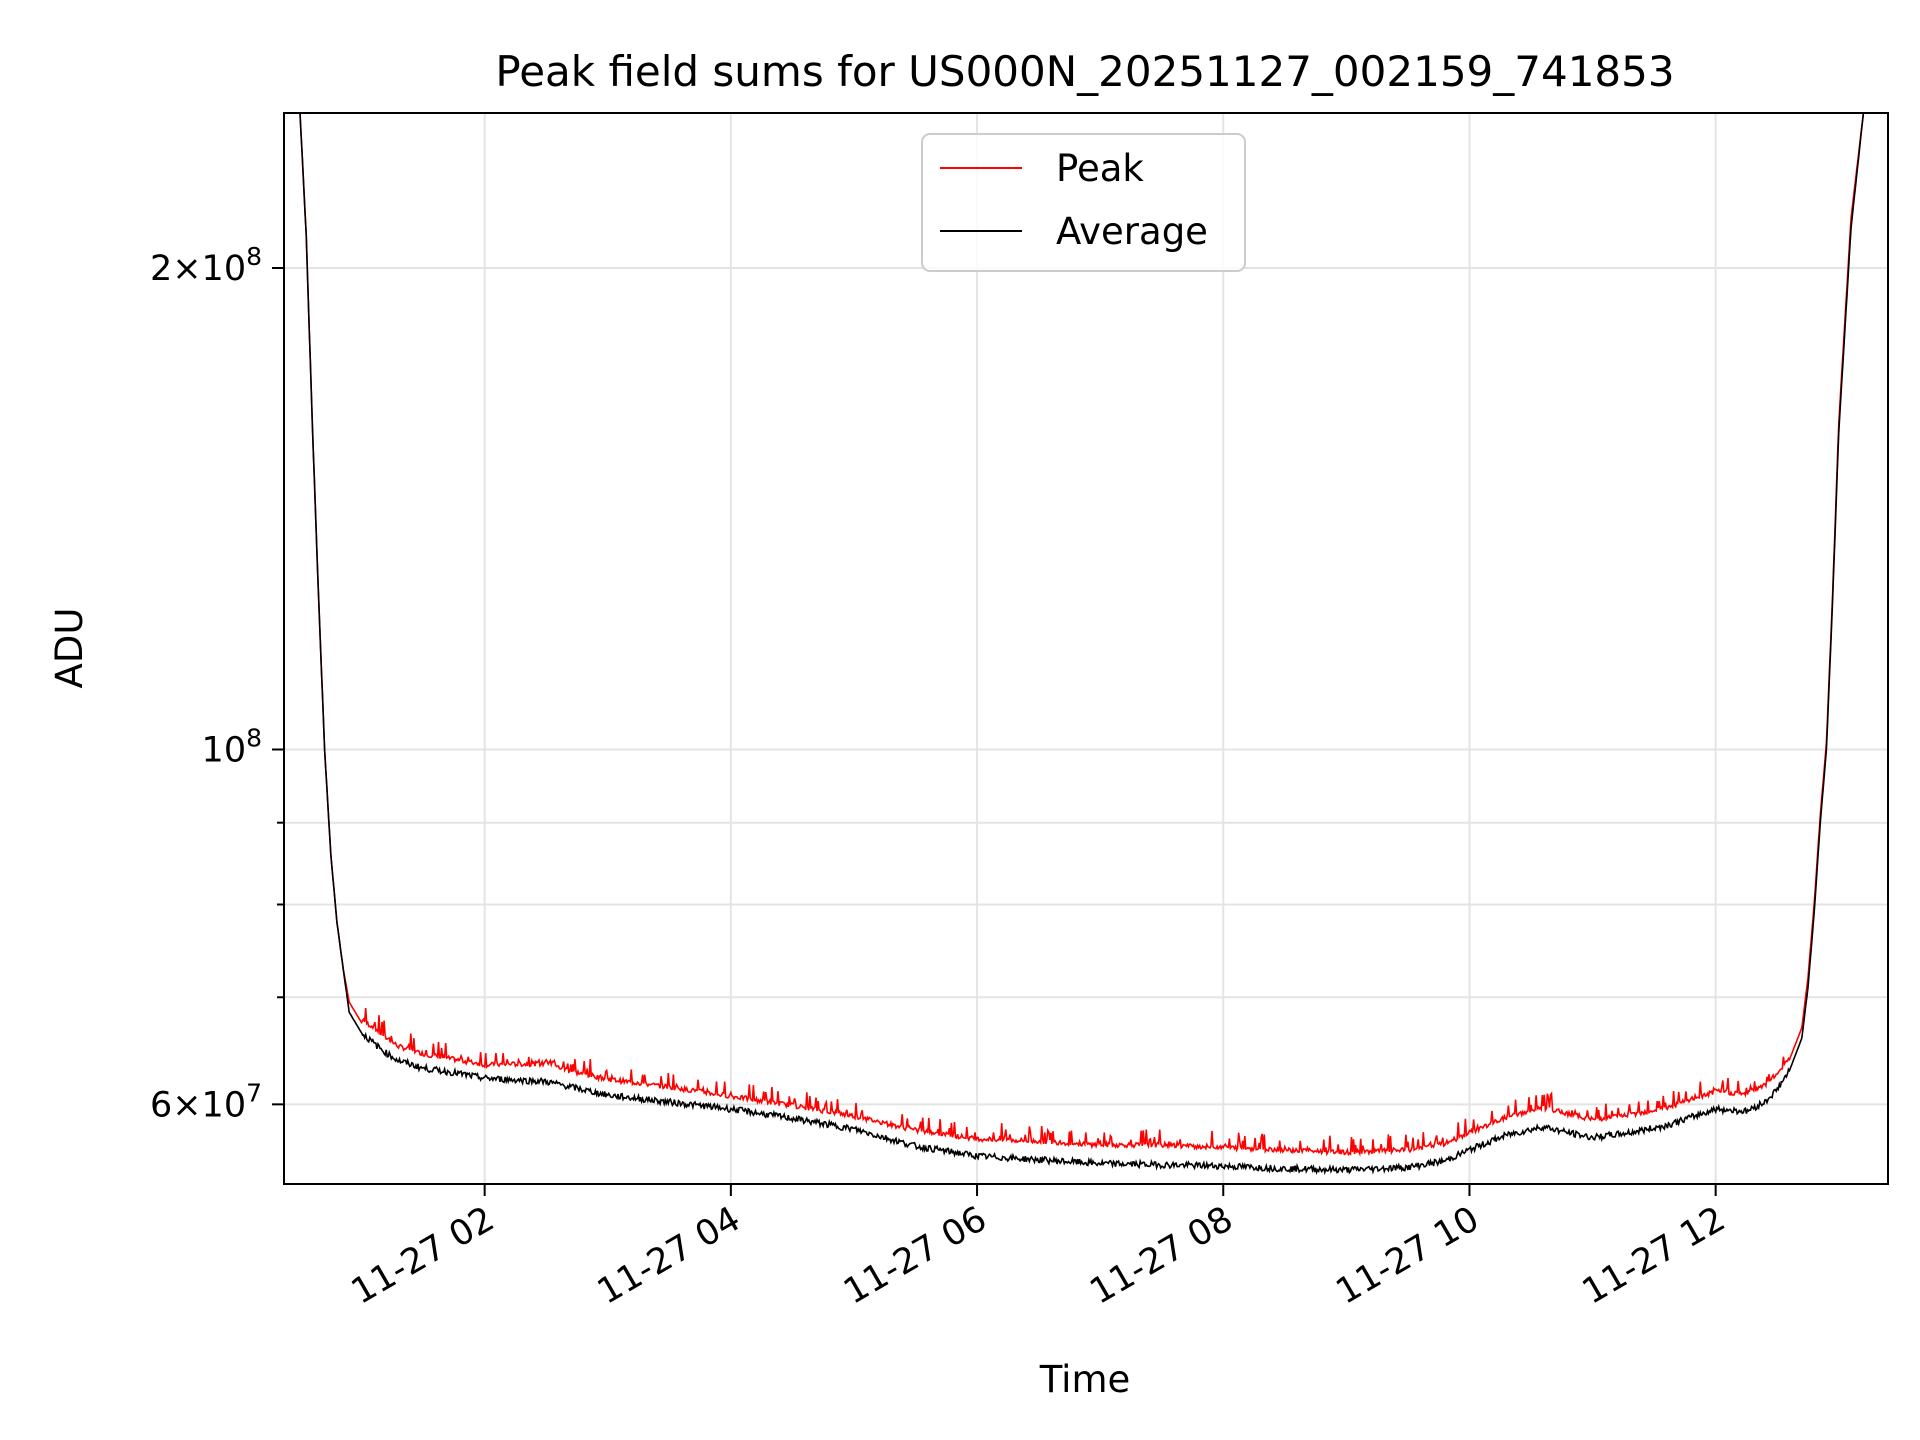  I want to click on legend-peak-label: Peak, so click(1100, 168).